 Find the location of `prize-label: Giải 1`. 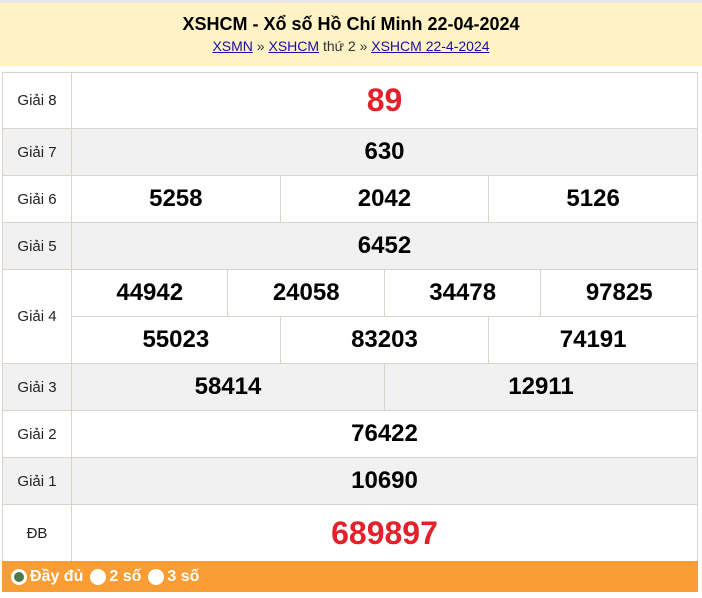

prize-label: Giải 1 is located at coordinates (37, 481).